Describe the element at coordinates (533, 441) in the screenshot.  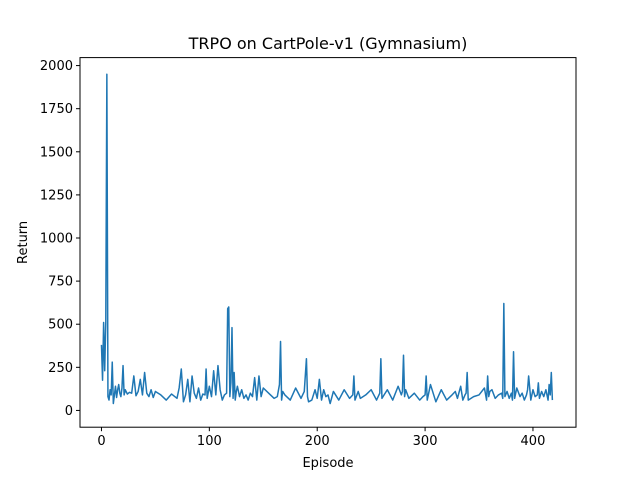
I see `x-tick-label: 400` at that location.